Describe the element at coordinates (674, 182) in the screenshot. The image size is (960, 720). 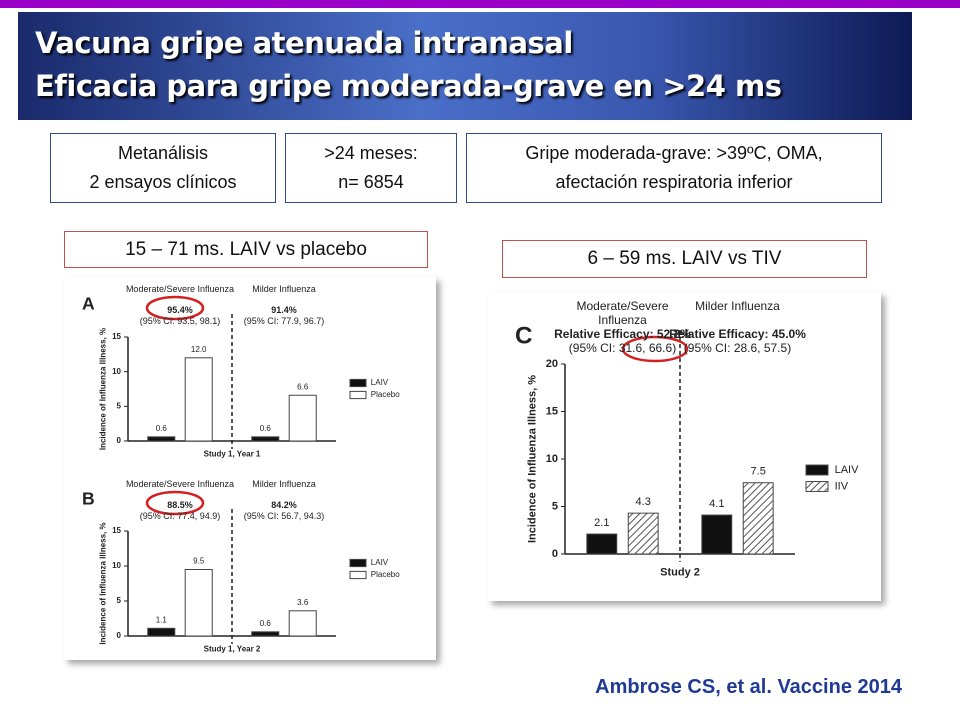
I see `text: afectación respiratoria inferior` at that location.